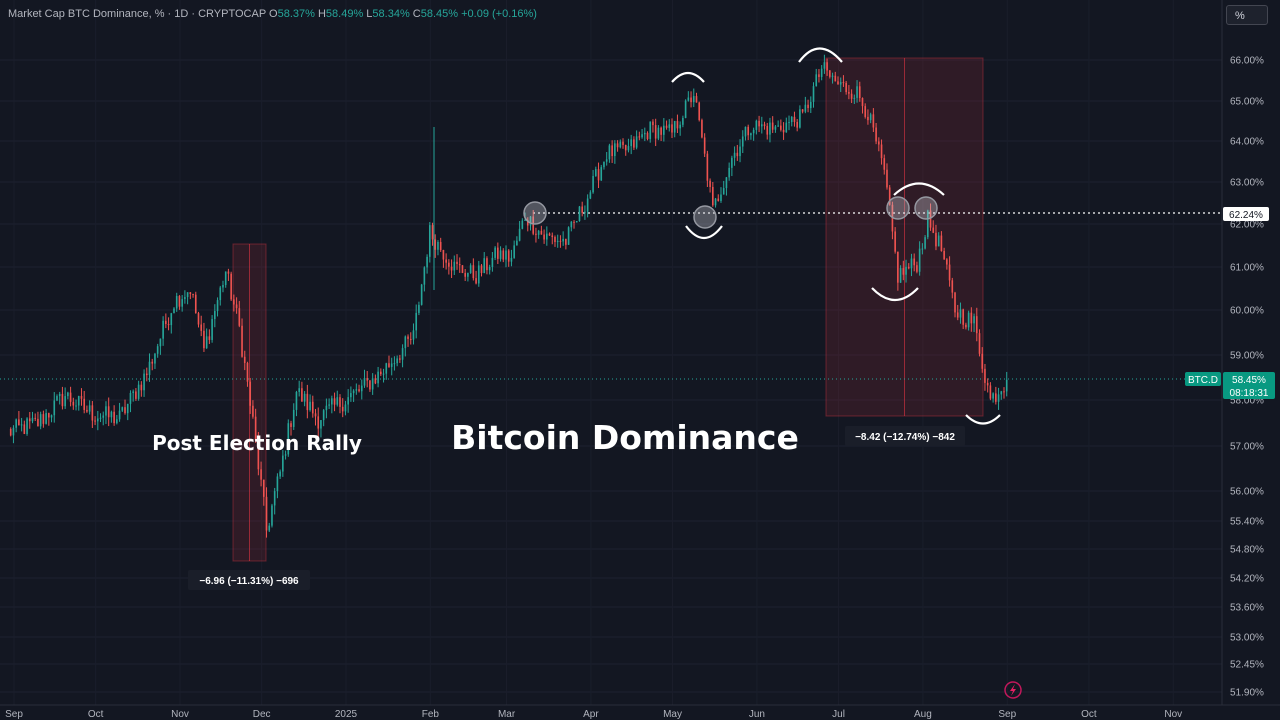 This screenshot has height=720, width=1280. Describe the element at coordinates (1247, 15) in the screenshot. I see `percent-scale-button: %` at that location.